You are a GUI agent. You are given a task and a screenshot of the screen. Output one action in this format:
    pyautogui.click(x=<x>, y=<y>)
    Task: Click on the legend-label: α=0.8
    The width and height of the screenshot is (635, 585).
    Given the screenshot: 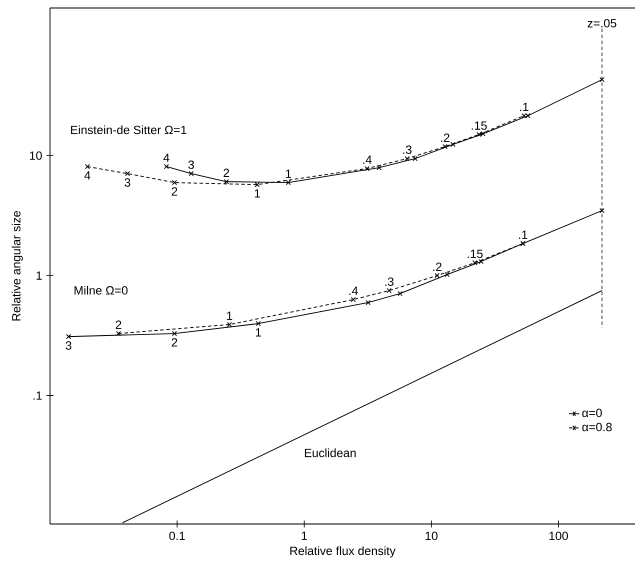 What is the action you would take?
    pyautogui.click(x=597, y=427)
    